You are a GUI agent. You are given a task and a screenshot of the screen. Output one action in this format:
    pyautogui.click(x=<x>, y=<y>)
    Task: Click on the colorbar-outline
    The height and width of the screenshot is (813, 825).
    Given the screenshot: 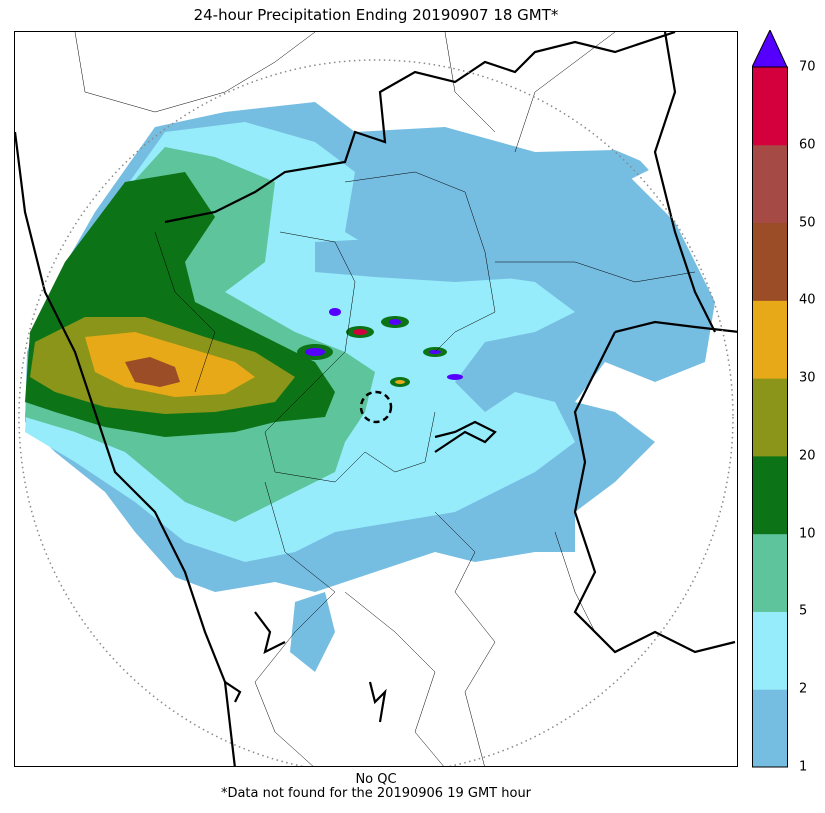 What is the action you would take?
    pyautogui.click(x=770, y=417)
    